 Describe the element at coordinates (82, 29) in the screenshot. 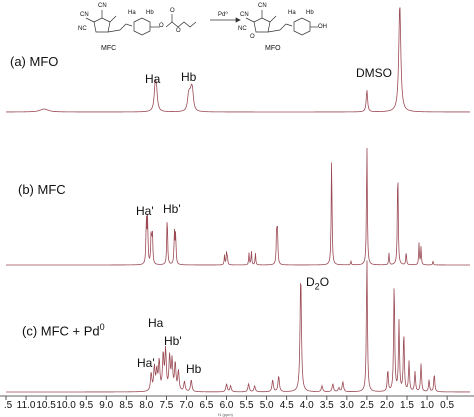

I see `scheme-left-group-nc: NC` at that location.